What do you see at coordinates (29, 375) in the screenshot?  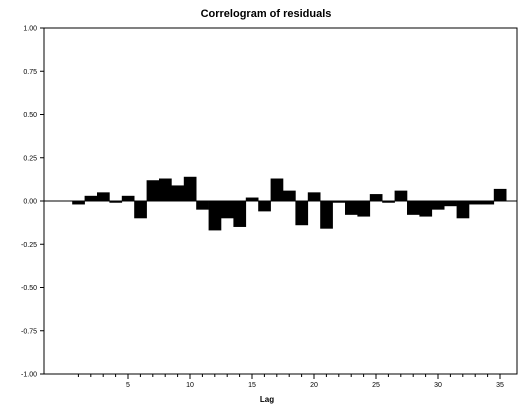 I see `y-tick-label: -1.00` at bounding box center [29, 375].